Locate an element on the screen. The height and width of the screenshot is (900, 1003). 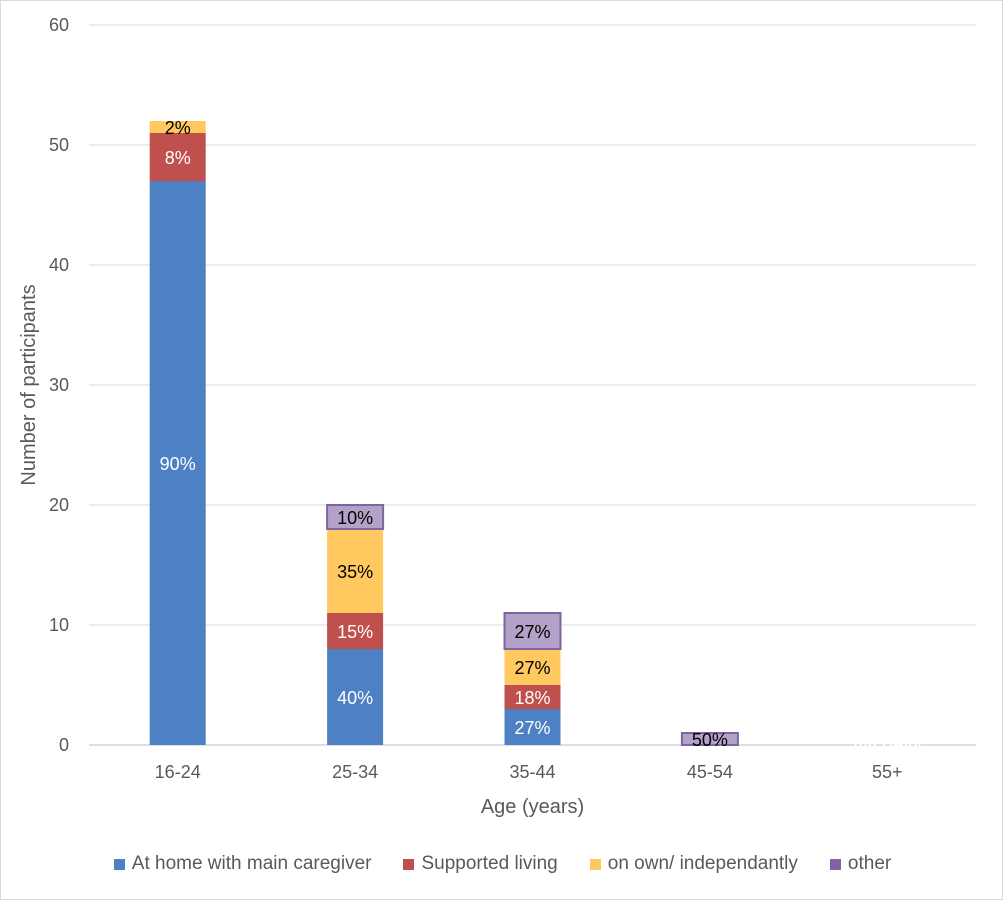
error-annotation: VALUE!0! is located at coordinates (887, 746).